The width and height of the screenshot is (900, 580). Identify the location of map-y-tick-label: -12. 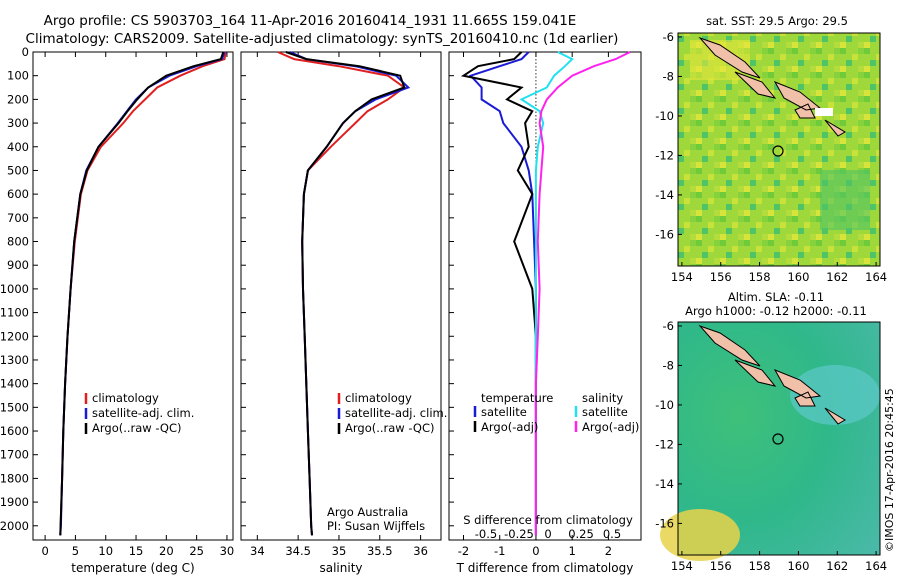
(664, 155).